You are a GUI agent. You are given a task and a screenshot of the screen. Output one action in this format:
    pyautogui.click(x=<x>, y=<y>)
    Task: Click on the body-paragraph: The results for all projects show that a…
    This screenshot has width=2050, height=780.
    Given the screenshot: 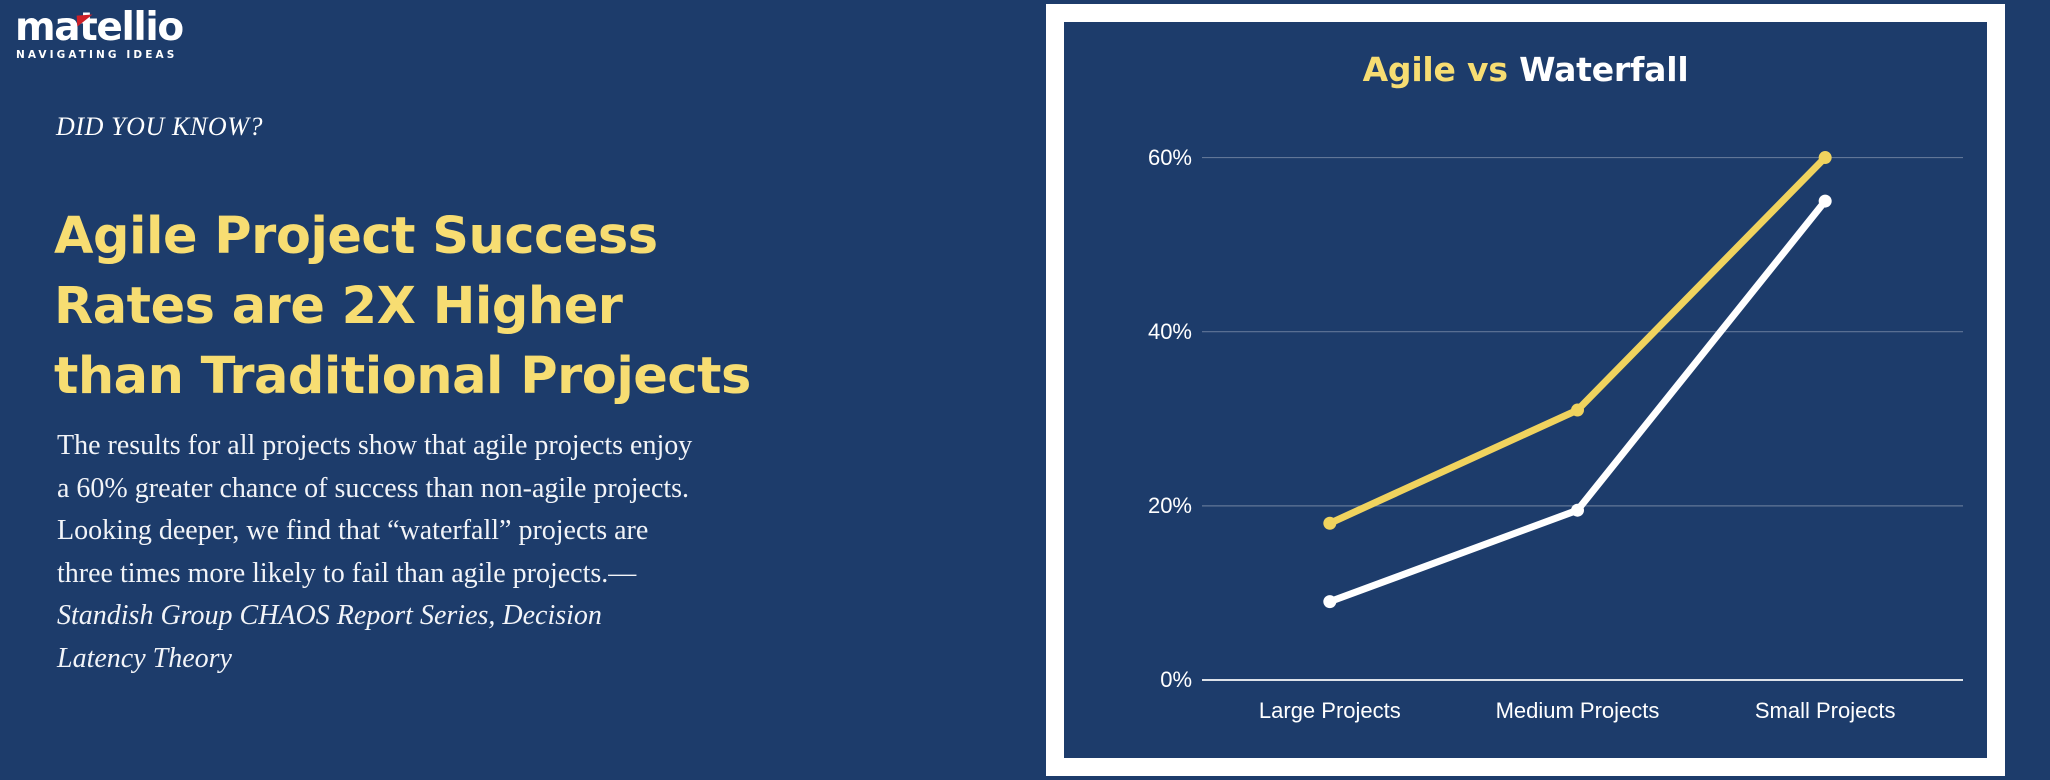 What is the action you would take?
    pyautogui.click(x=377, y=552)
    